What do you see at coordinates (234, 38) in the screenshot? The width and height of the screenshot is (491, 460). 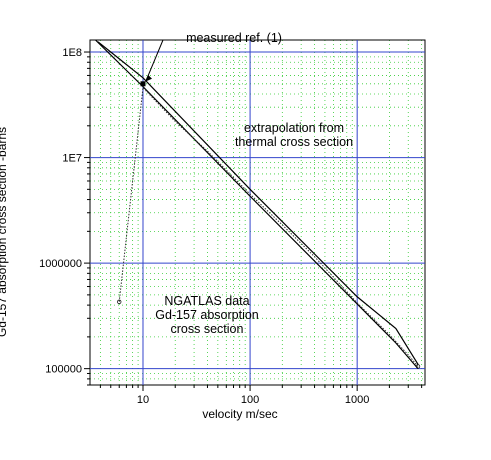 I see `annotation-text: measured ref. (1)` at bounding box center [234, 38].